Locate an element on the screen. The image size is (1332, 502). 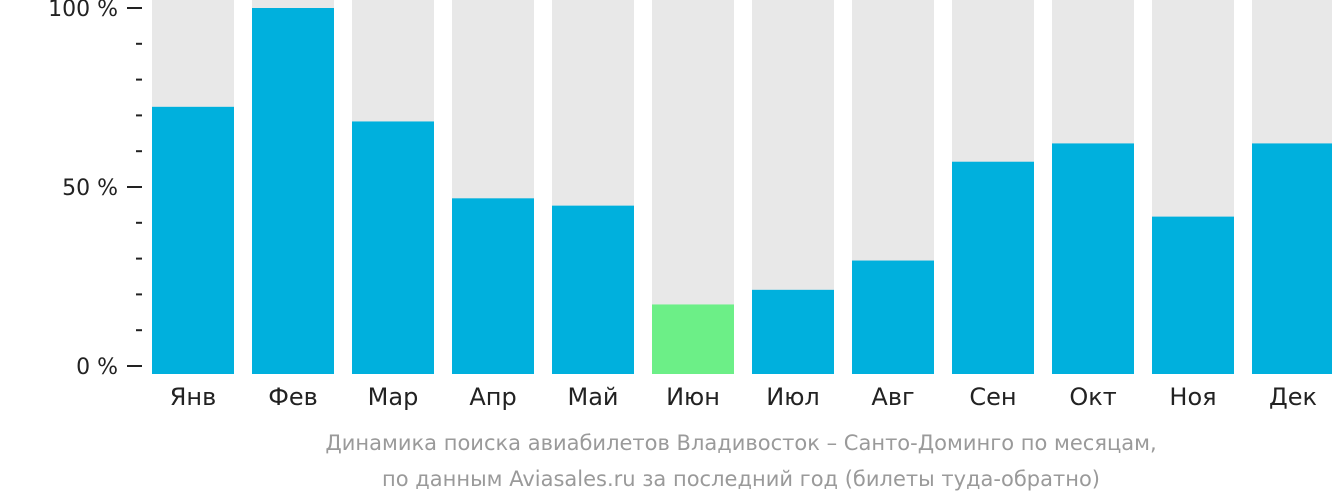
x-tick-label: Янв is located at coordinates (193, 397).